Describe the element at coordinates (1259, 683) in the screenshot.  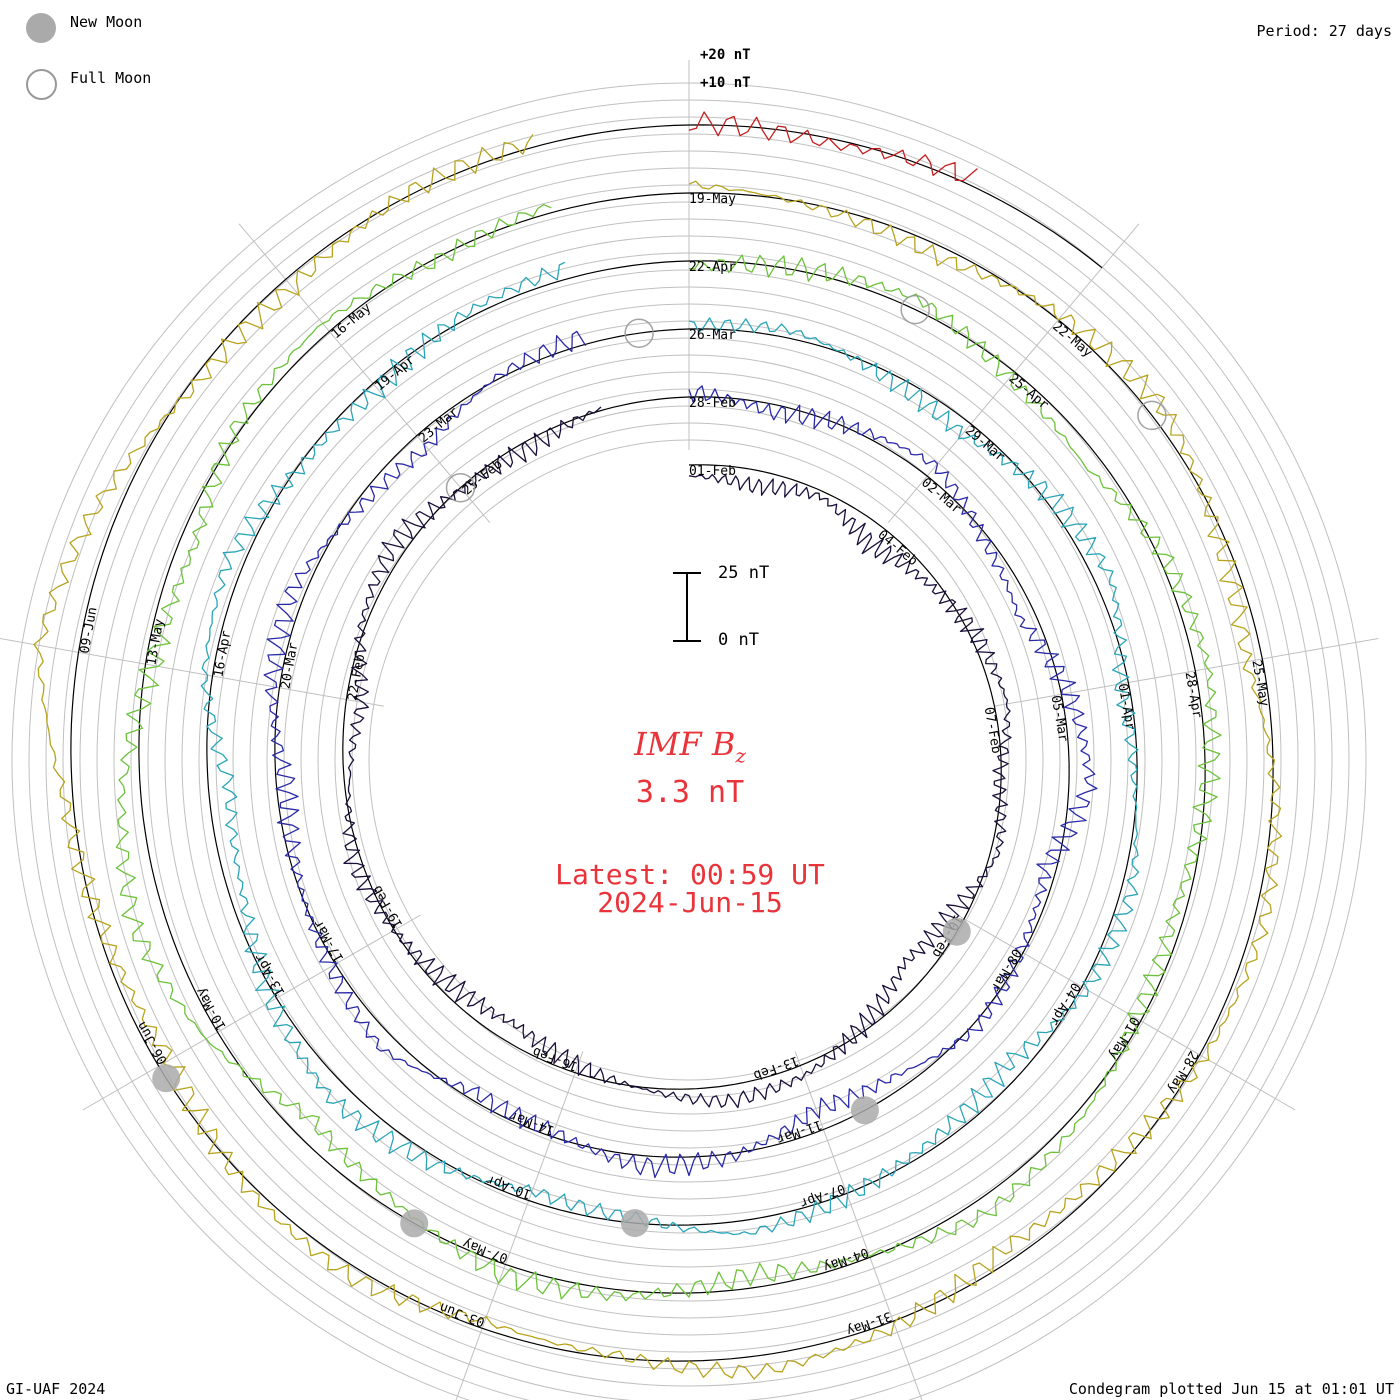
I see `date-label: 25-May` at that location.